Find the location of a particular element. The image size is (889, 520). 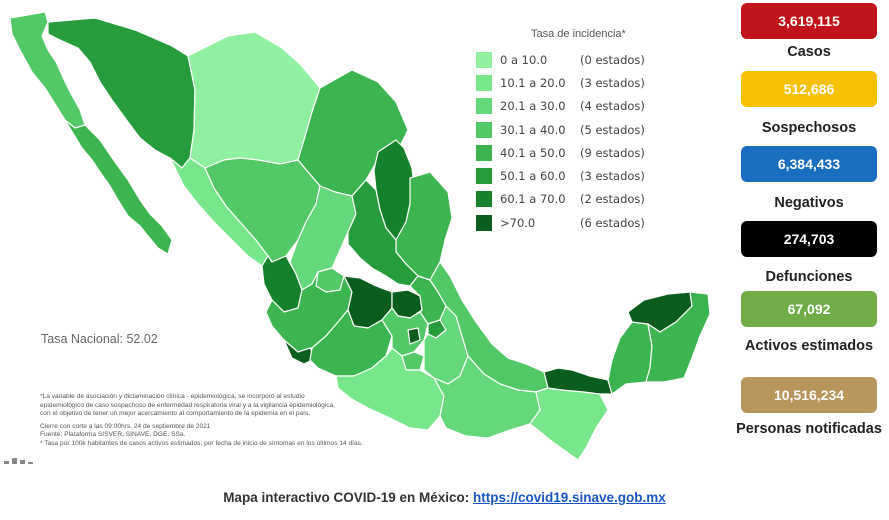

stat-label: Personas notificadas is located at coordinates (809, 429).